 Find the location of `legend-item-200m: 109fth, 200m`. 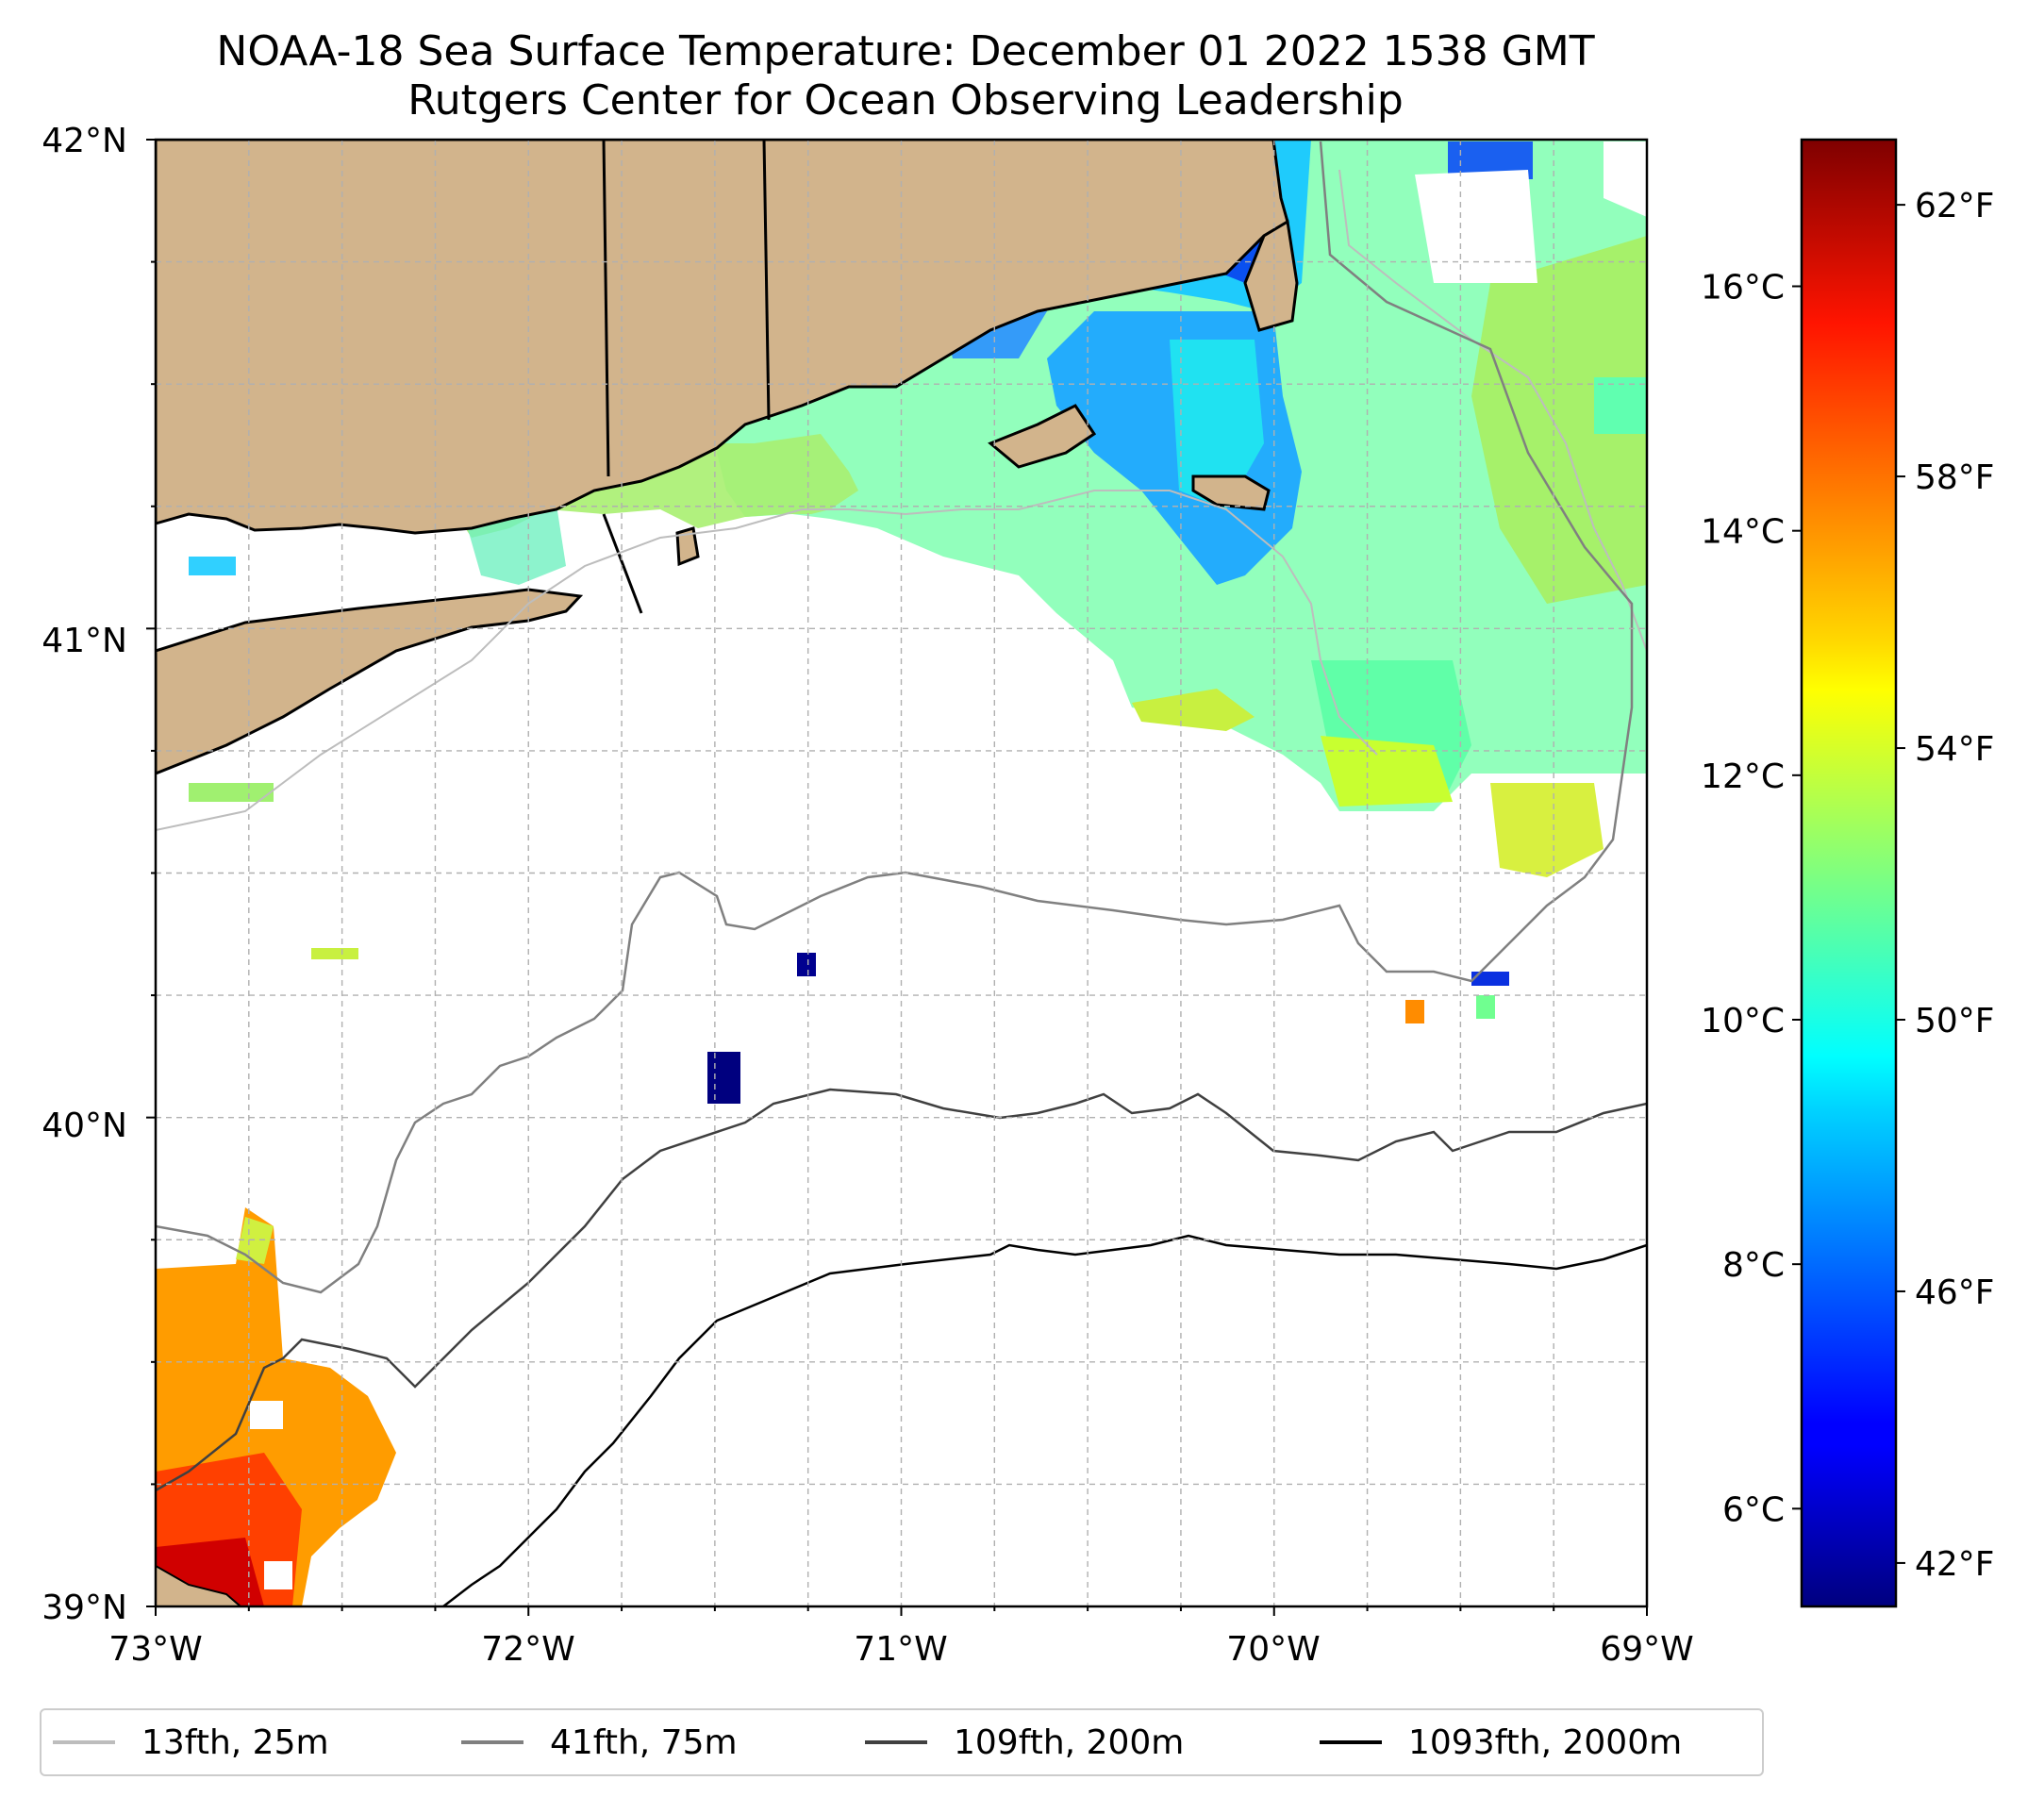

legend-item-200m: 109fth, 200m is located at coordinates (1024, 1742).